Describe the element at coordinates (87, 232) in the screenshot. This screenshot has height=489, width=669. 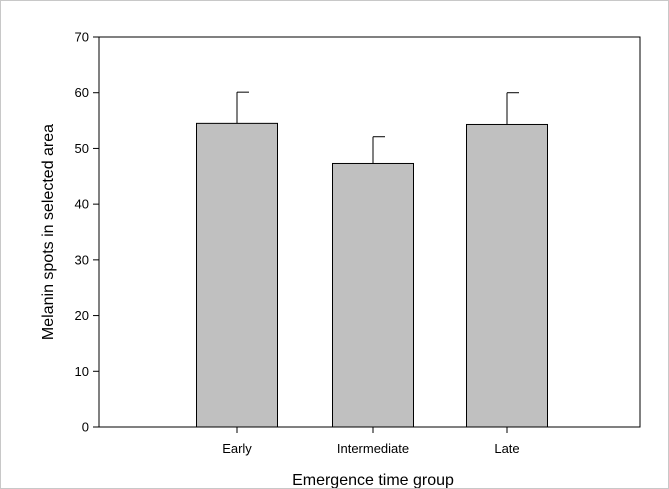
I see `y-axis: 0 10 20 30 40 50 60 70` at that location.